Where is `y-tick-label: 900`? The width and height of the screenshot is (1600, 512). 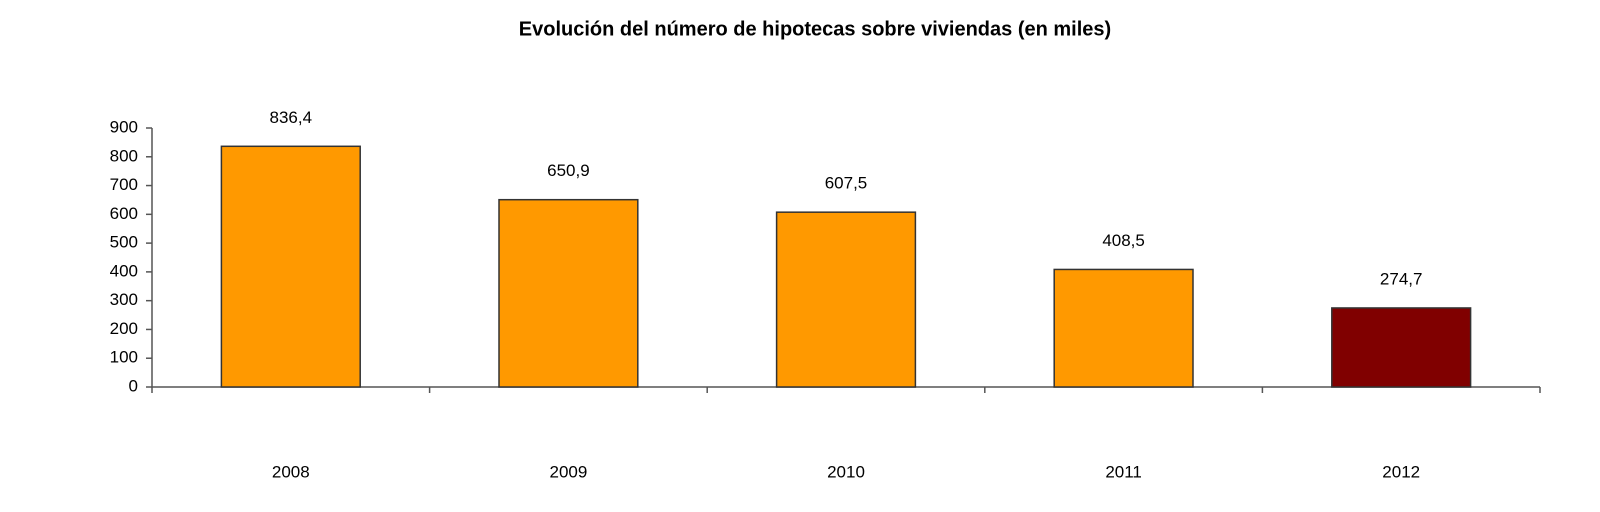
y-tick-label: 900 is located at coordinates (124, 126).